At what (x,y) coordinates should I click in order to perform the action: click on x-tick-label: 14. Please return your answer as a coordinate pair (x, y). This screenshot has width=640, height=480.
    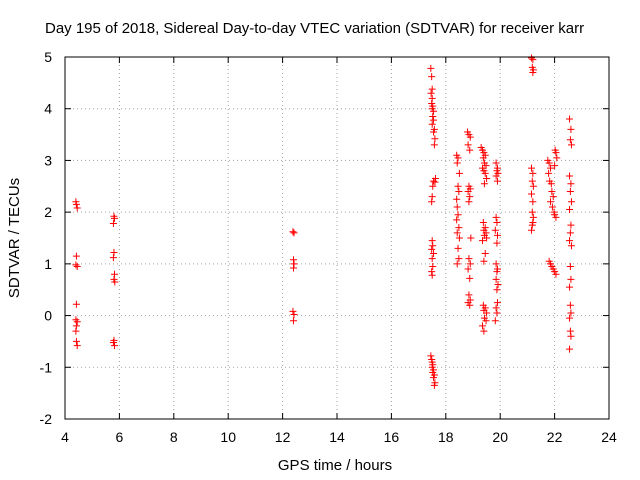
    Looking at the image, I should click on (337, 437).